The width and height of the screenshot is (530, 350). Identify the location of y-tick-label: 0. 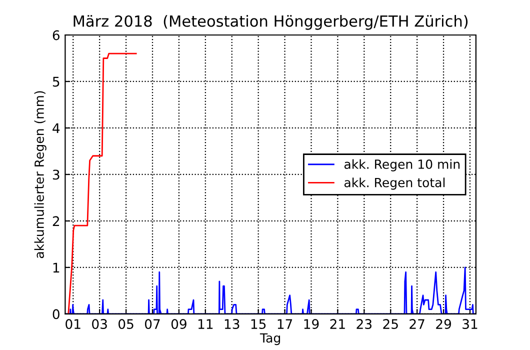
(56, 314).